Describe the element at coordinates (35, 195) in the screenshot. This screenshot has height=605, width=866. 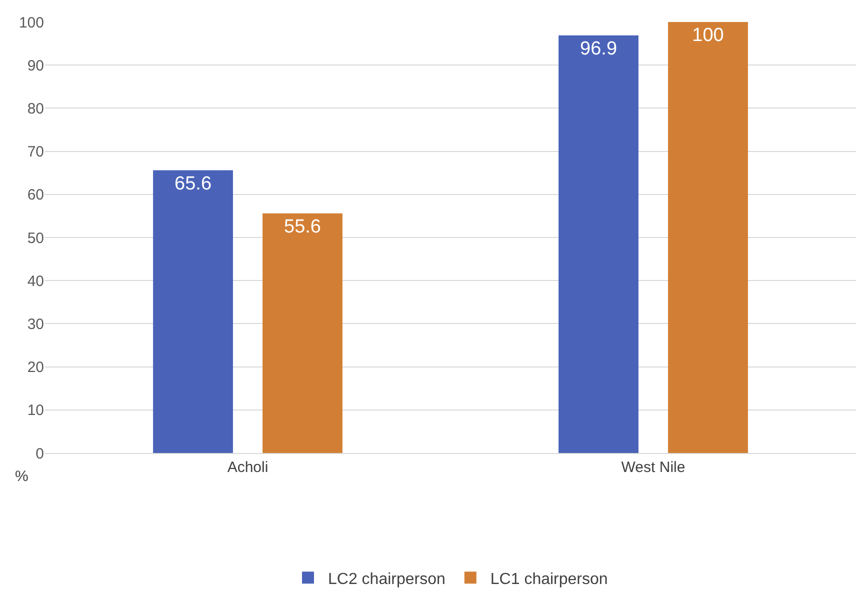
I see `y-tick-label: 60` at that location.